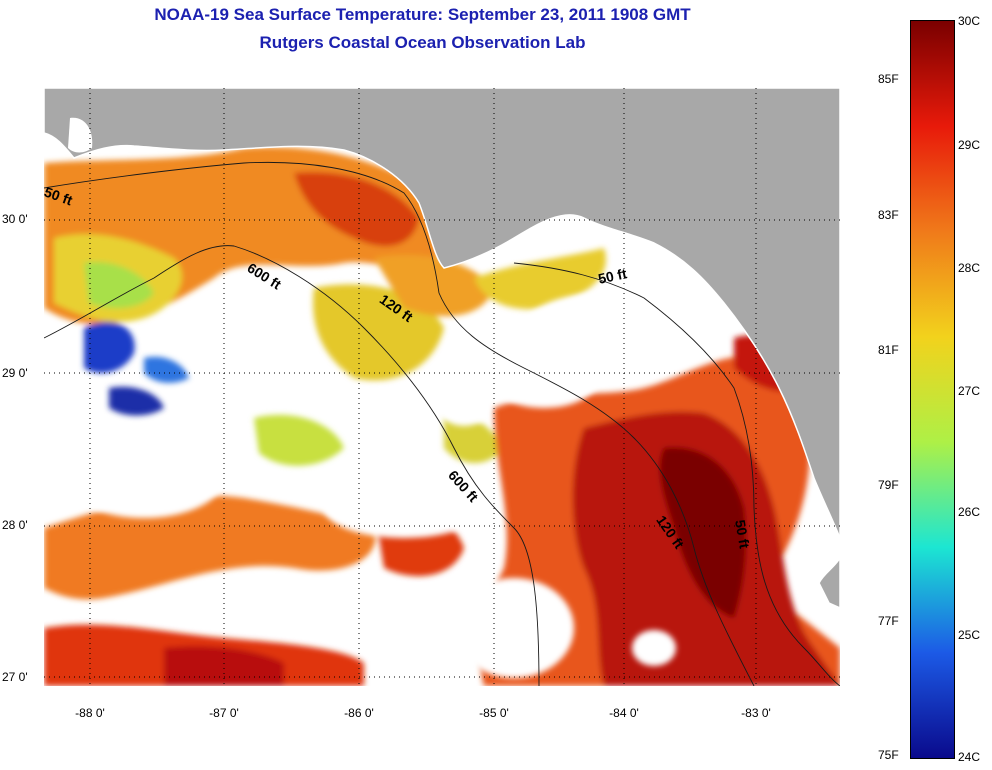  Describe the element at coordinates (888, 350) in the screenshot. I see `colorbar-f-label: 81F` at that location.